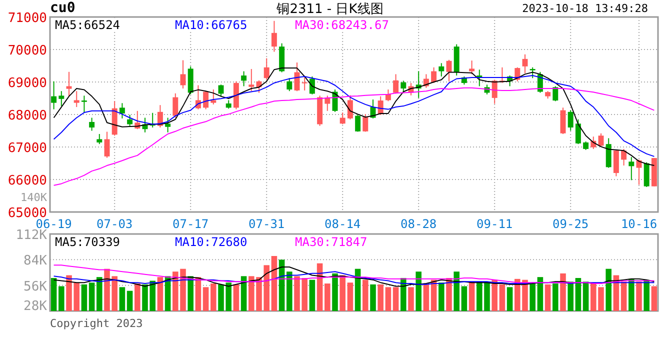 This screenshot has height=360, width=660. What do you see at coordinates (36, 306) in the screenshot?
I see `y-tick-label: 28K` at bounding box center [36, 306].